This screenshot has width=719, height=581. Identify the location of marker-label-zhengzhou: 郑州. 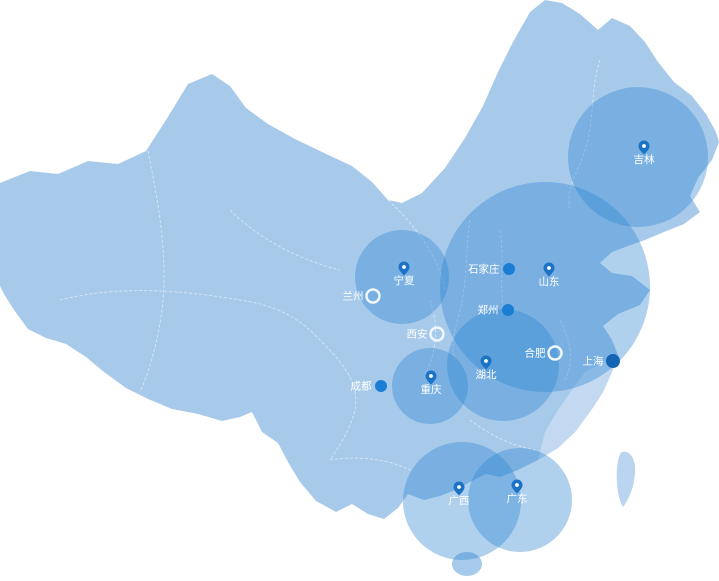
(488, 310).